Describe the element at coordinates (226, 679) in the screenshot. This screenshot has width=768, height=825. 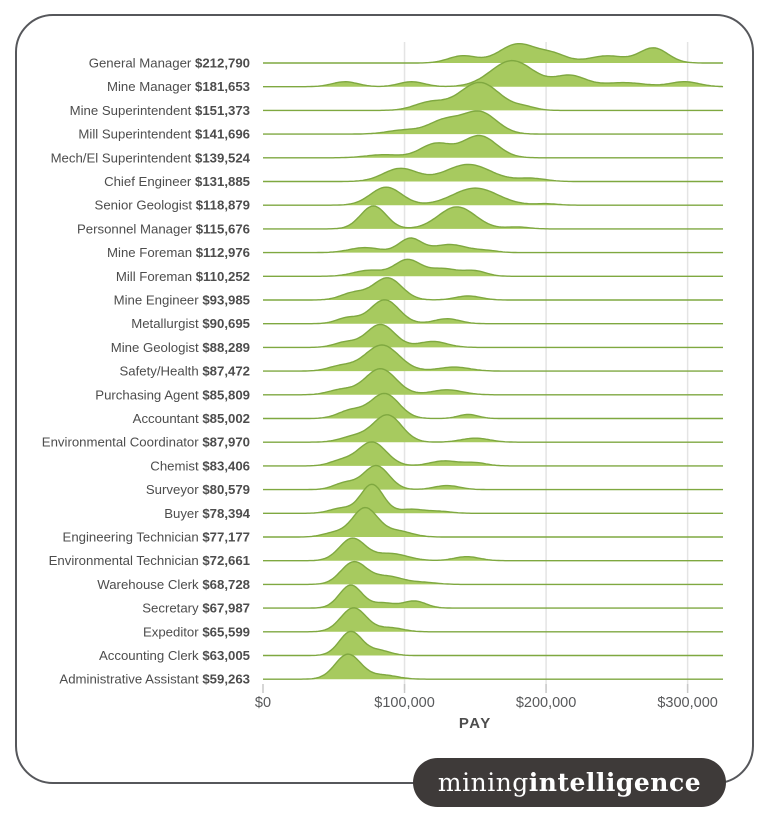
I see `row-label-pay: $59,263` at that location.